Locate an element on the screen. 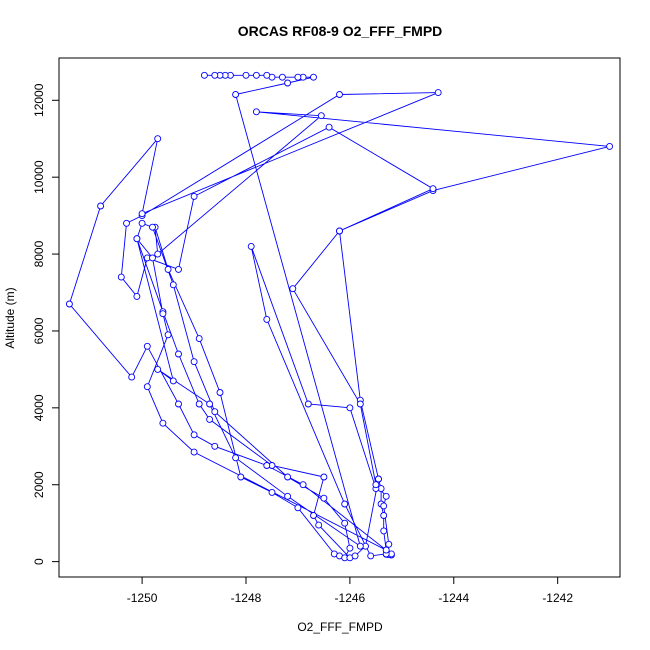 The height and width of the screenshot is (650, 650). chart-title: ORCAS RF08-9 O2_FFF_FMPD is located at coordinates (340, 31).